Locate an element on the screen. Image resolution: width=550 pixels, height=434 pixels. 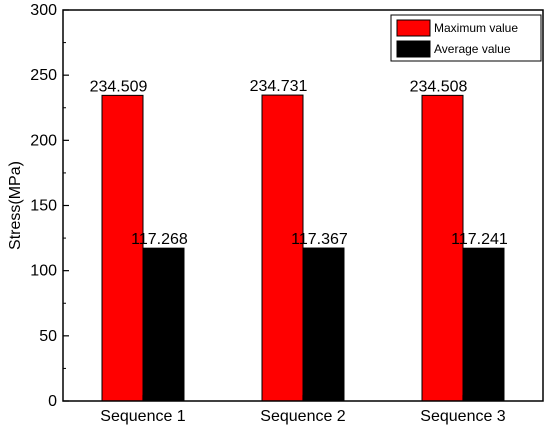
y-tick-label: 50 is located at coordinates (48, 336).